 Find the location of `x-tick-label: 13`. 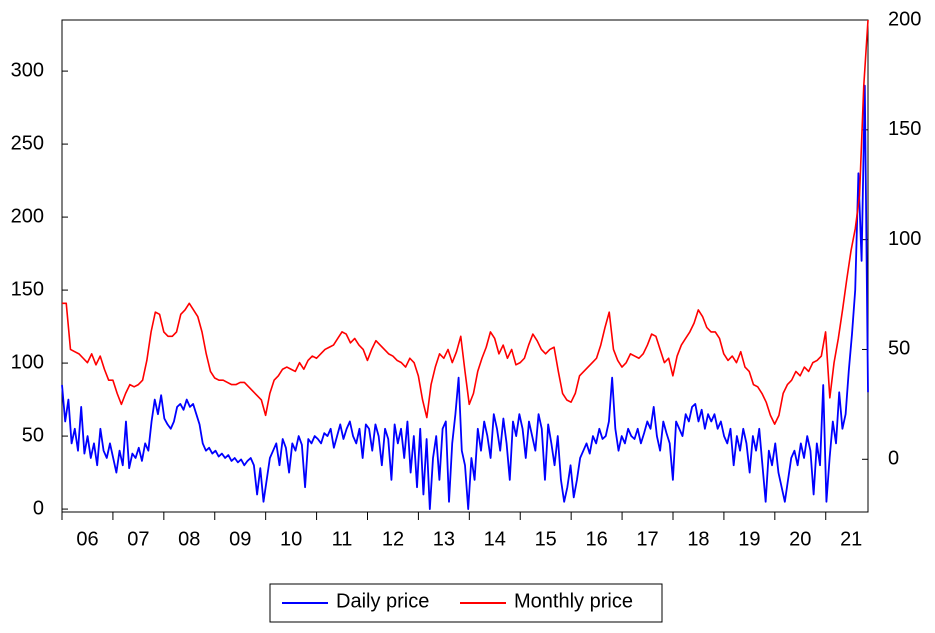

x-tick-label: 13 is located at coordinates (444, 539).